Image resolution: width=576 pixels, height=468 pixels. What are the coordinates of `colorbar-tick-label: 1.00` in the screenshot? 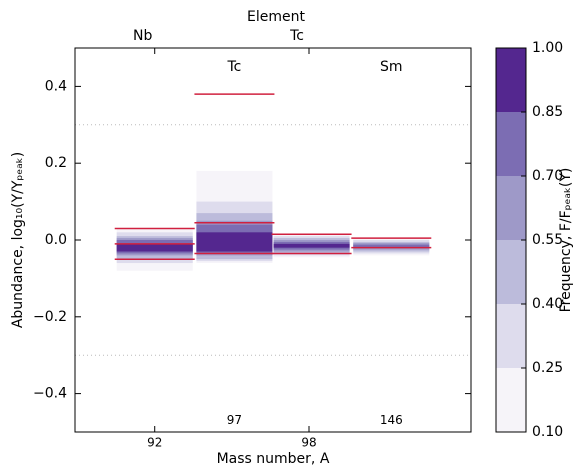 It's located at (547, 48).